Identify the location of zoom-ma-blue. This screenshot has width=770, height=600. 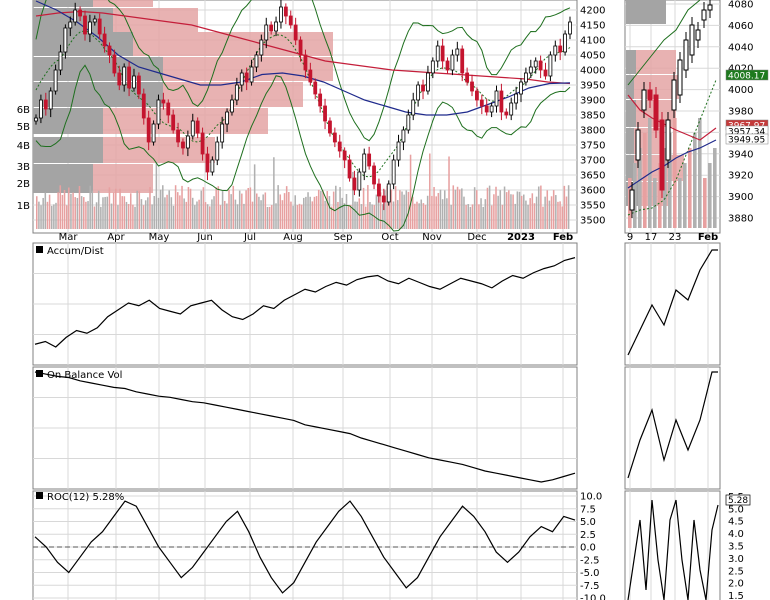
(672, 164).